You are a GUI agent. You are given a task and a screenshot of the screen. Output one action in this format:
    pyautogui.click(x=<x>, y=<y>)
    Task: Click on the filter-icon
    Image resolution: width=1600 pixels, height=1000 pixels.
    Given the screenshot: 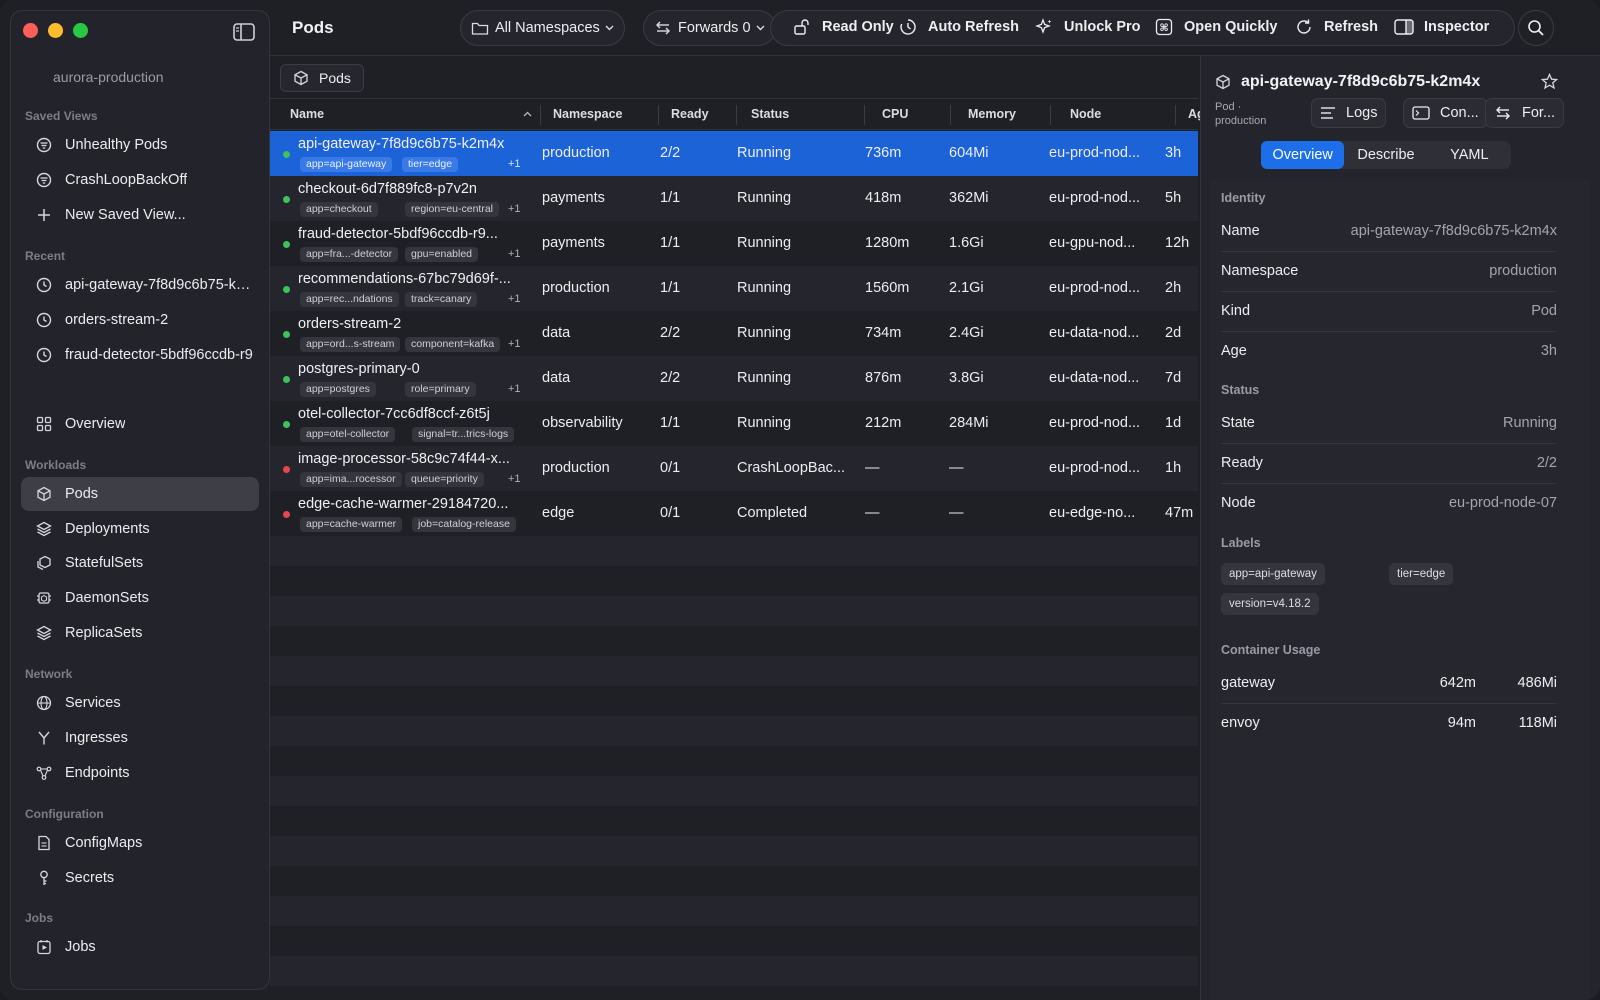 What is the action you would take?
    pyautogui.click(x=44, y=180)
    